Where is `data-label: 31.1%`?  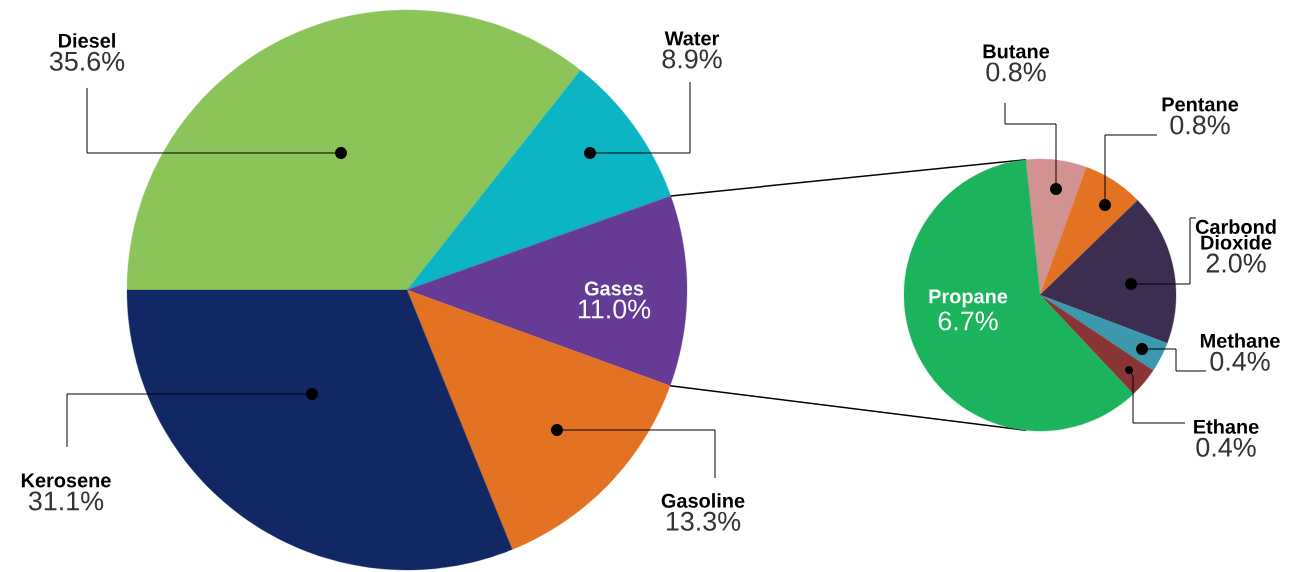 data-label: 31.1% is located at coordinates (66, 501).